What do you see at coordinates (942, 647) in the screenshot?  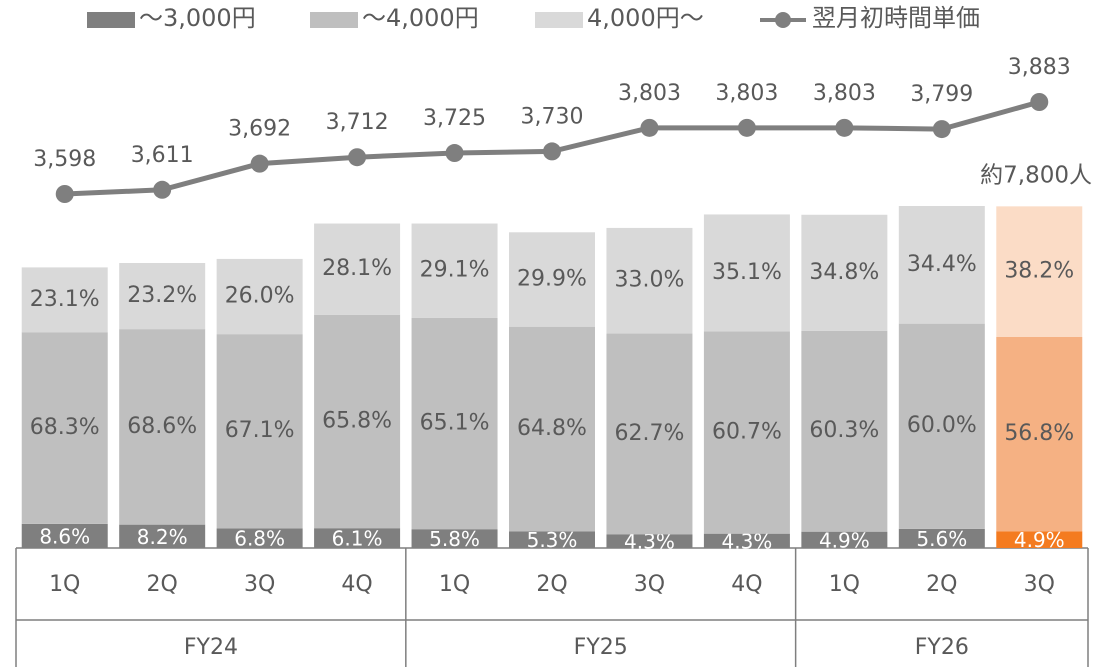 I see `group-label: FY26` at bounding box center [942, 647].